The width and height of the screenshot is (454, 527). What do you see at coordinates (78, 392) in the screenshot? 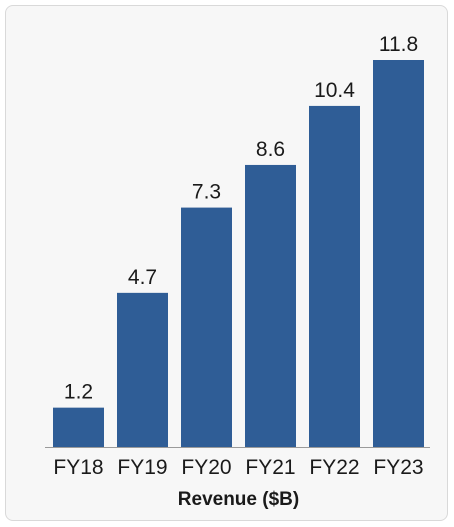
I see `value-label-fy18: 1.2` at bounding box center [78, 392].